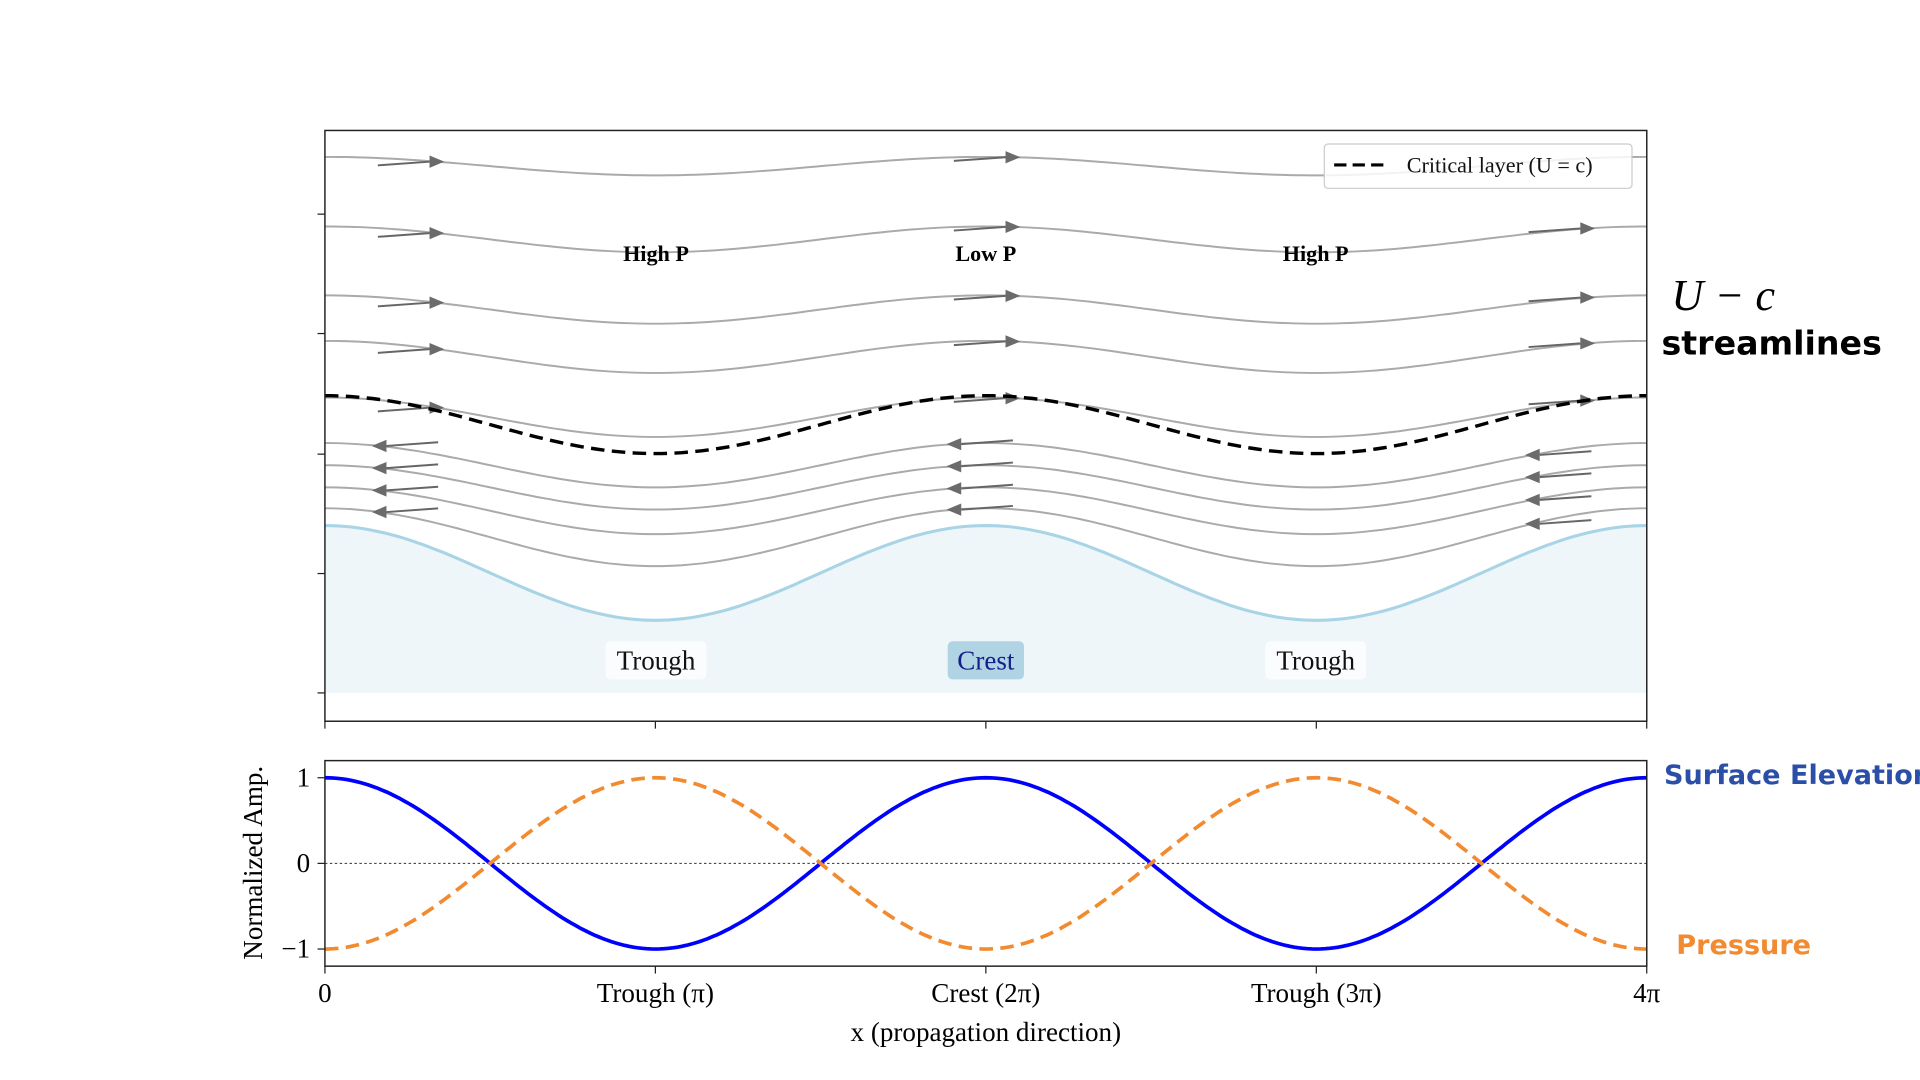 Image resolution: width=1920 pixels, height=1080 pixels. What do you see at coordinates (1500, 164) in the screenshot?
I see `legend-label: Critical layer (U = c)` at bounding box center [1500, 164].